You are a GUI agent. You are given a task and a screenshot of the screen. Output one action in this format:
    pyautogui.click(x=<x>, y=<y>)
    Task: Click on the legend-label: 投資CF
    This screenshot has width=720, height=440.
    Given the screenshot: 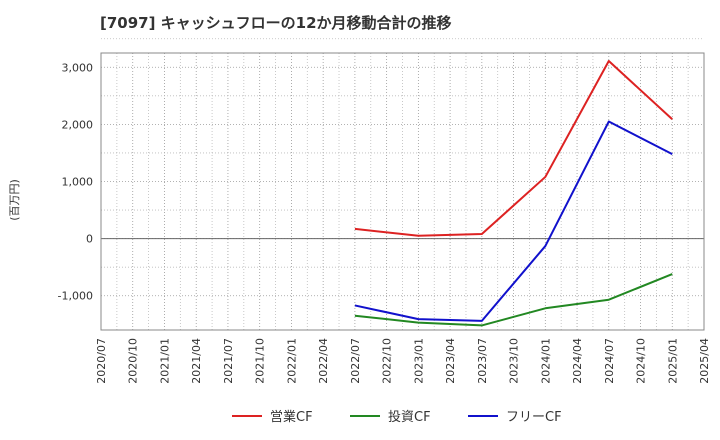 What is the action you would take?
    pyautogui.click(x=409, y=417)
    